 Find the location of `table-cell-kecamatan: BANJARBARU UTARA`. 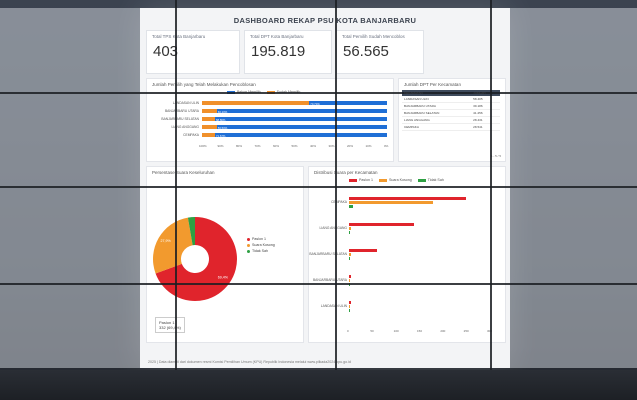

table-cell-kecamatan: BANJARBARU UTARA is located at coordinates (437, 106).